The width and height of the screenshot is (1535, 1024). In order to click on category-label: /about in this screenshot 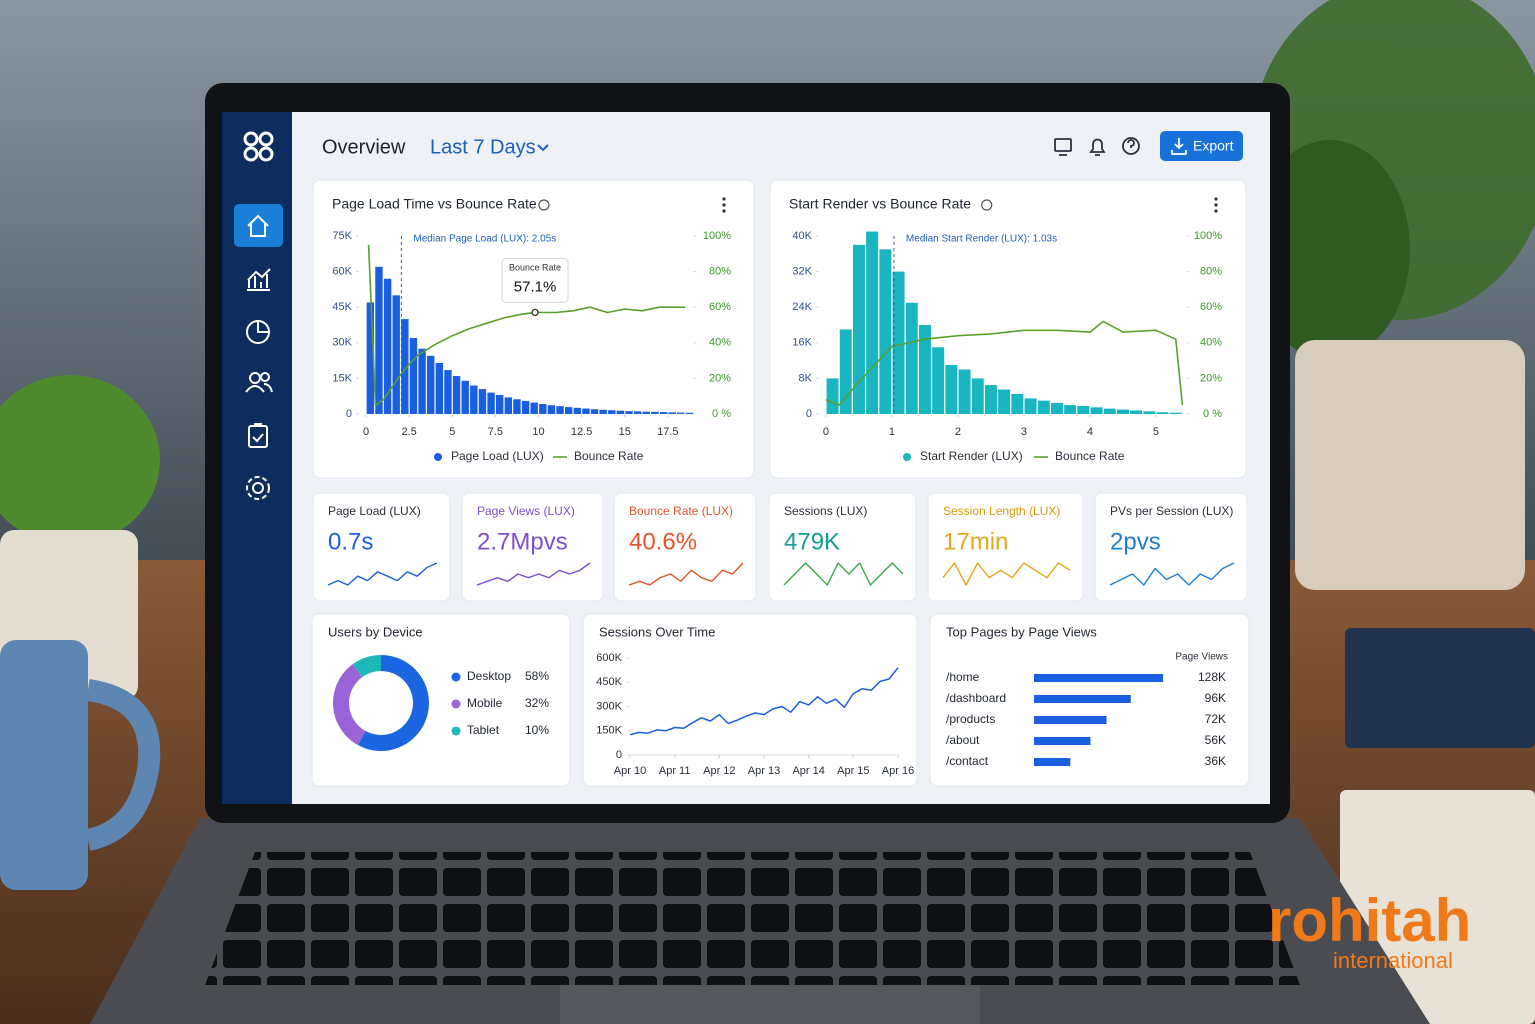, I will do `click(963, 740)`.